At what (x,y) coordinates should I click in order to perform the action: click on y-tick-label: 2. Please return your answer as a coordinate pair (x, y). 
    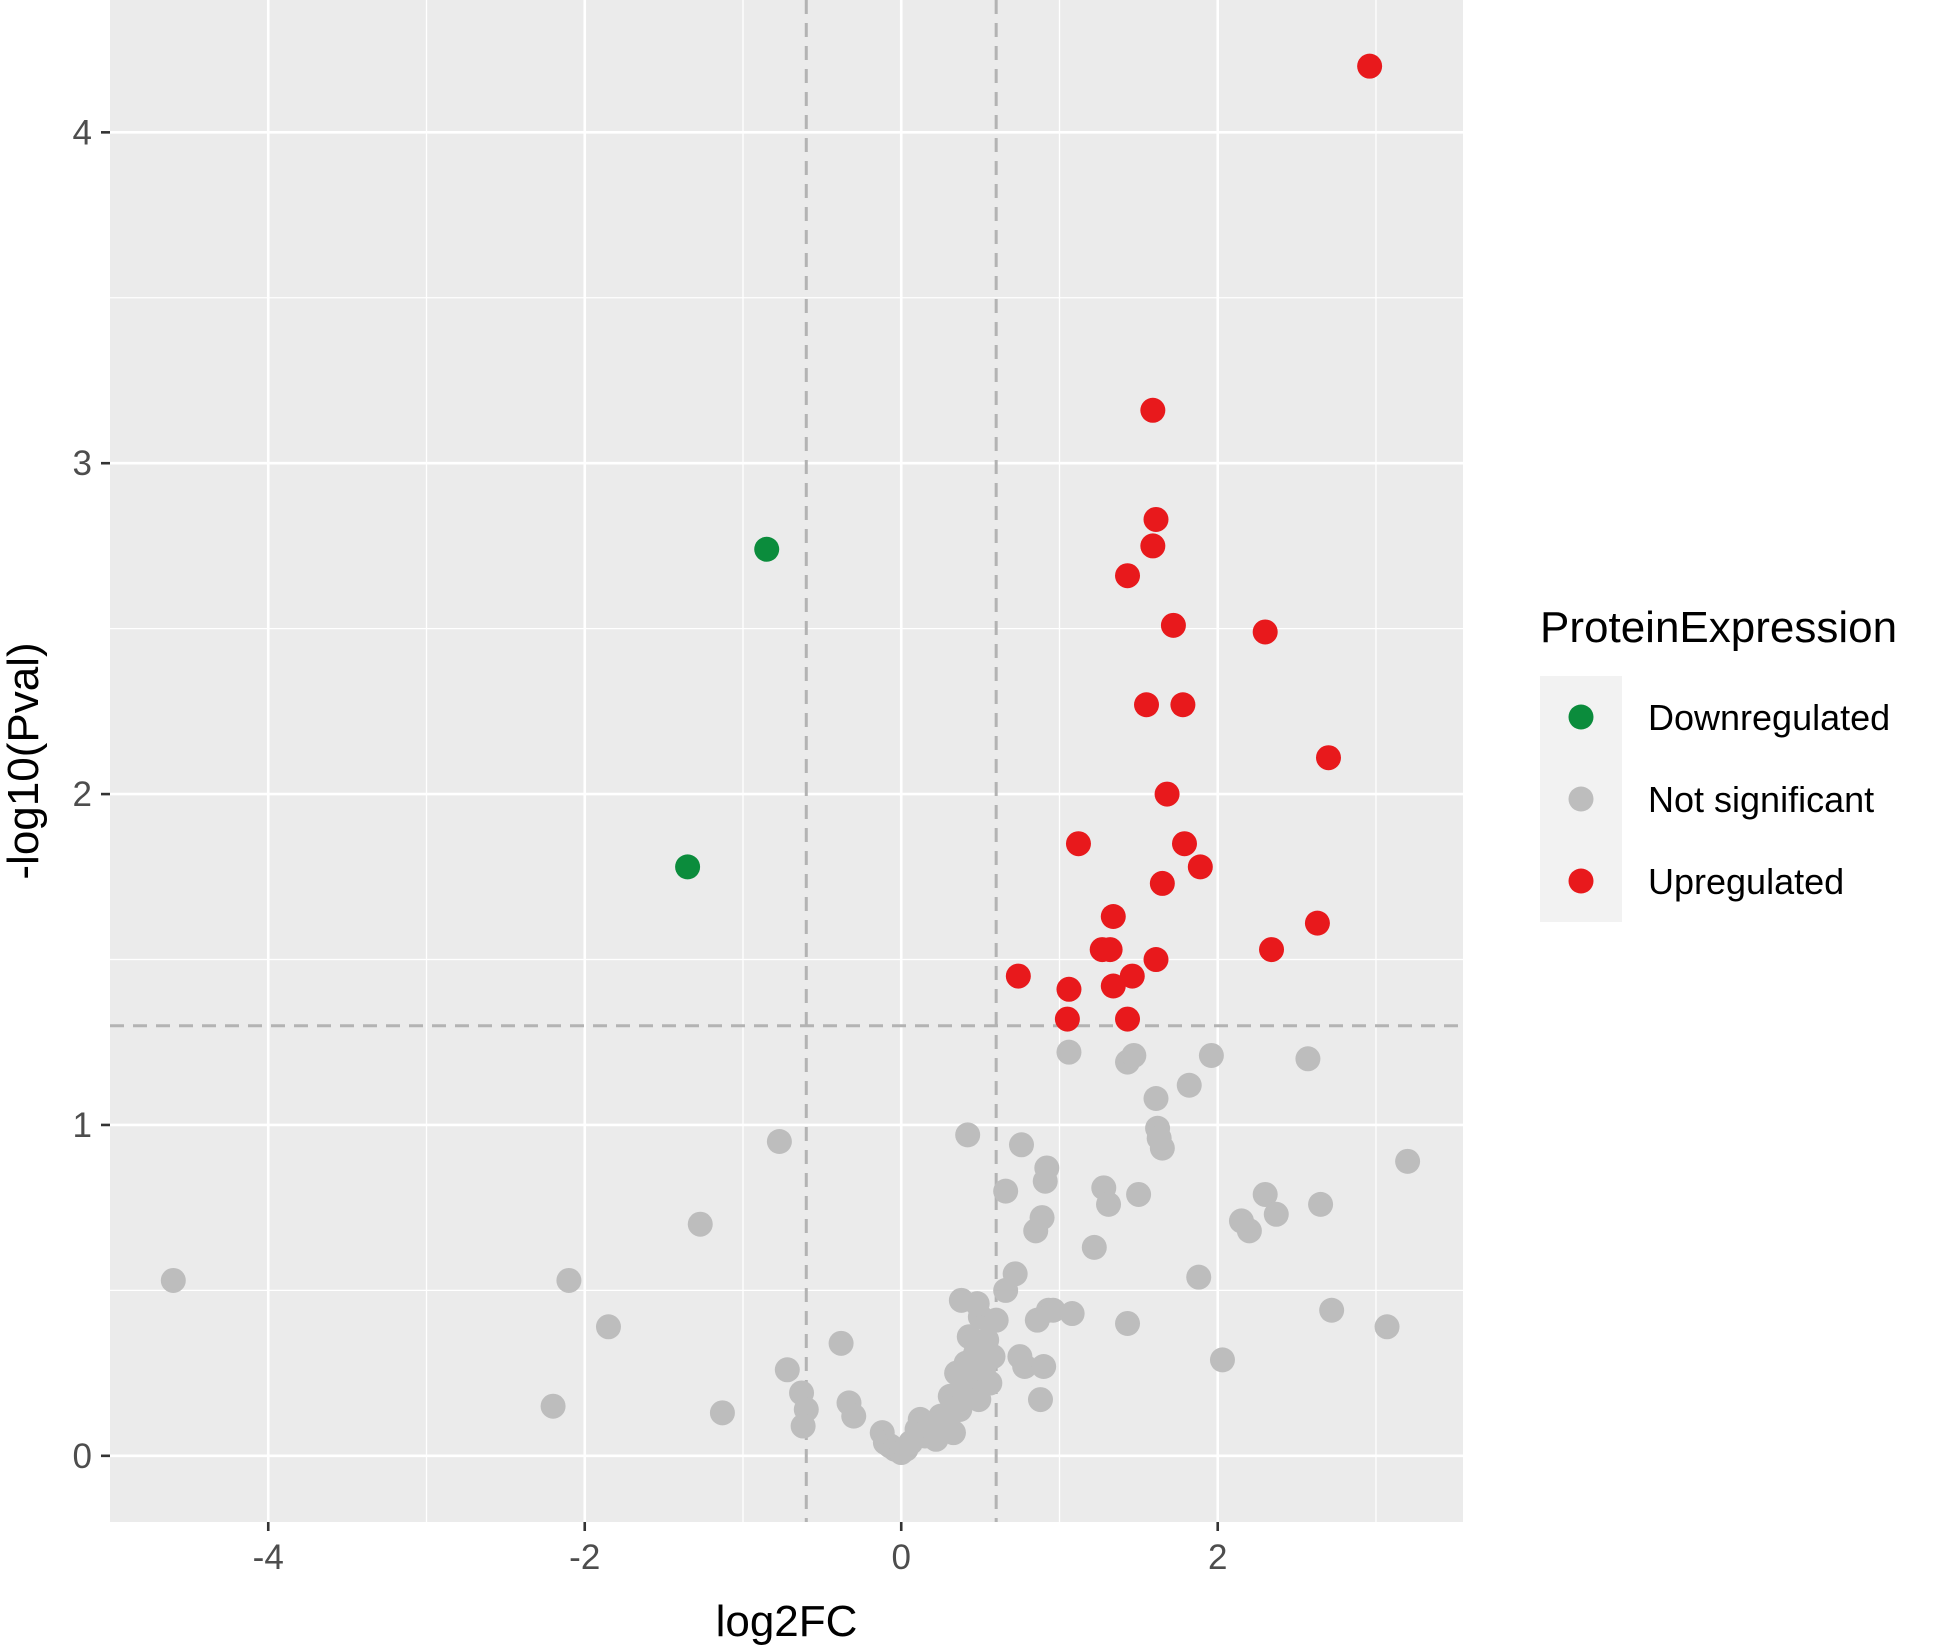
    Looking at the image, I should click on (82, 794).